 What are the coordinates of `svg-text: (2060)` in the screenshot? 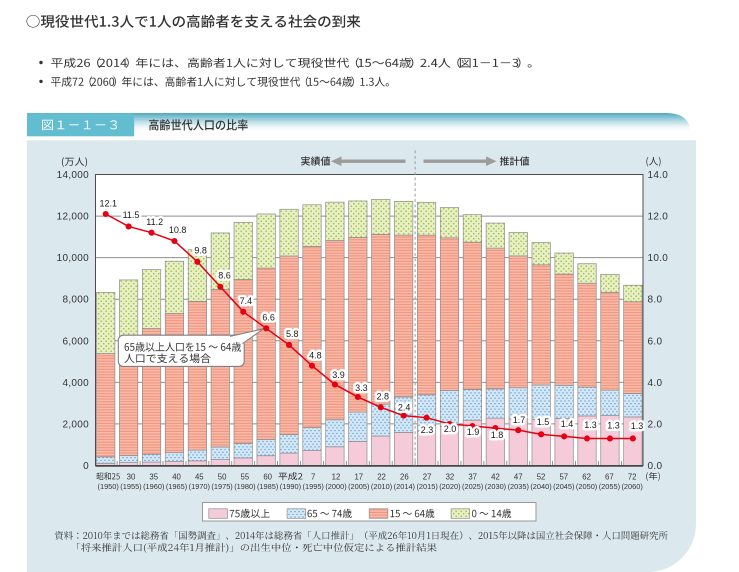 It's located at (631, 486).